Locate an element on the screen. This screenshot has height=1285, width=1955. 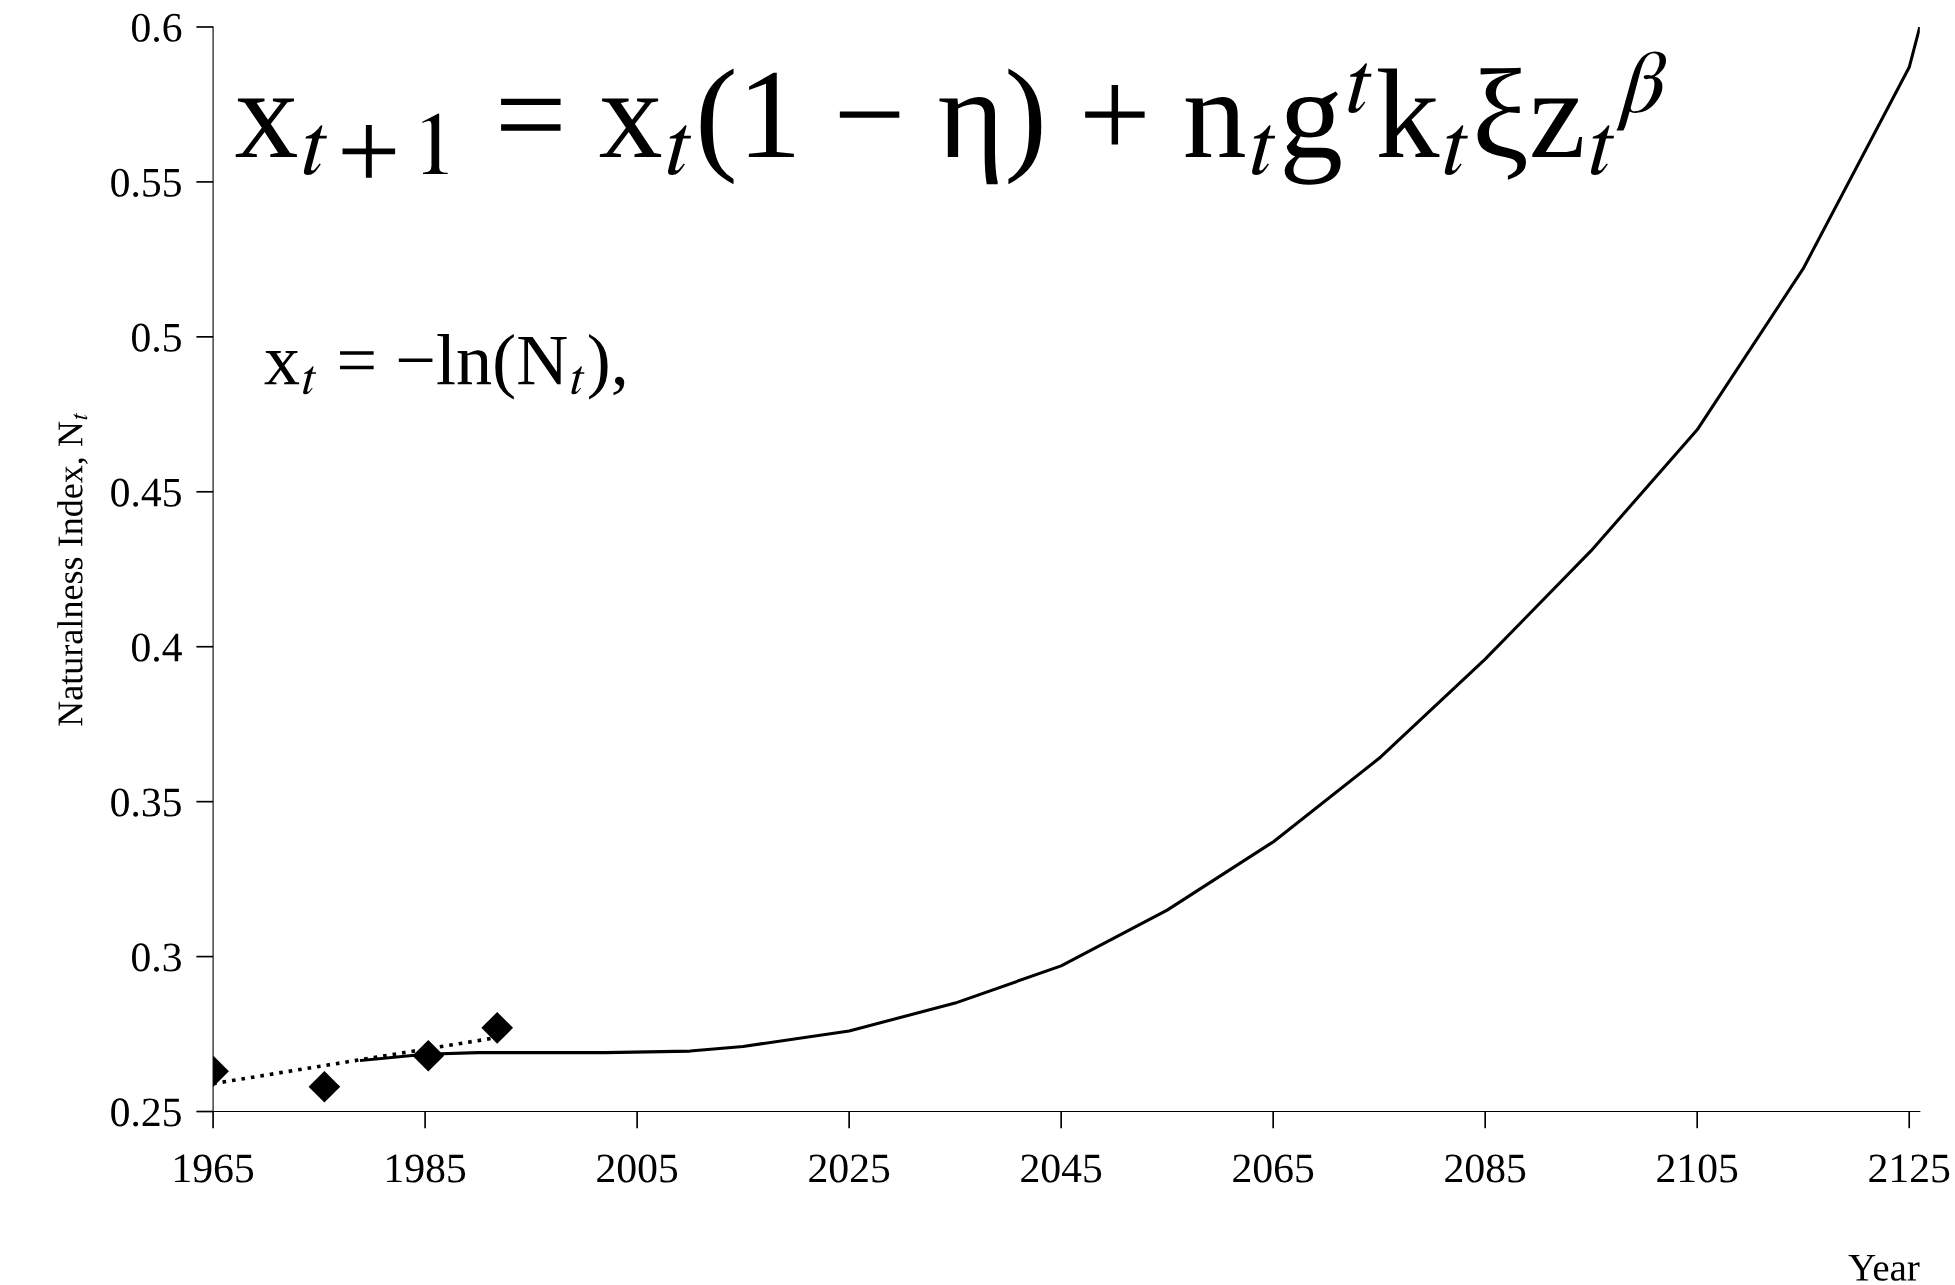
x-tick-label: 2065 is located at coordinates (1273, 1168).